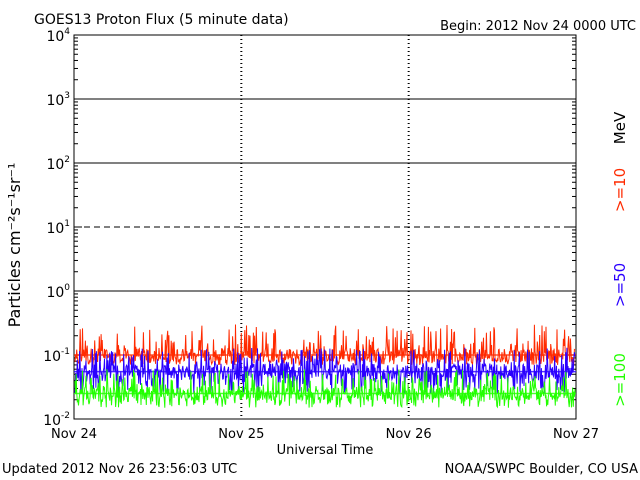  Describe the element at coordinates (541, 469) in the screenshot. I see `credit: NOAA/SWPC Boulder, CO USA` at that location.